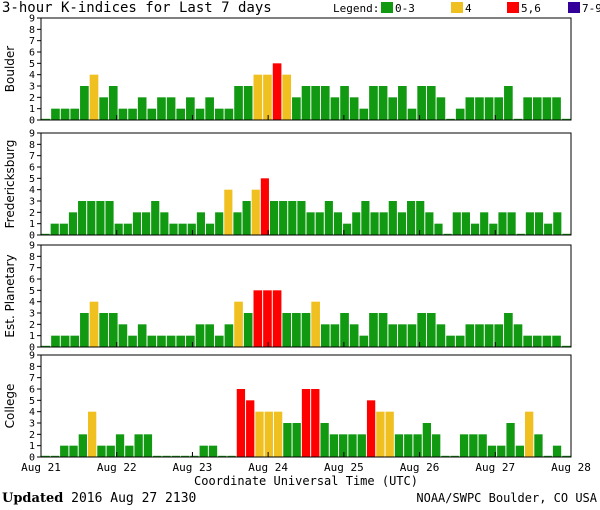  Describe the element at coordinates (10, 295) in the screenshot. I see `panel-label: Est. Planetary` at that location.